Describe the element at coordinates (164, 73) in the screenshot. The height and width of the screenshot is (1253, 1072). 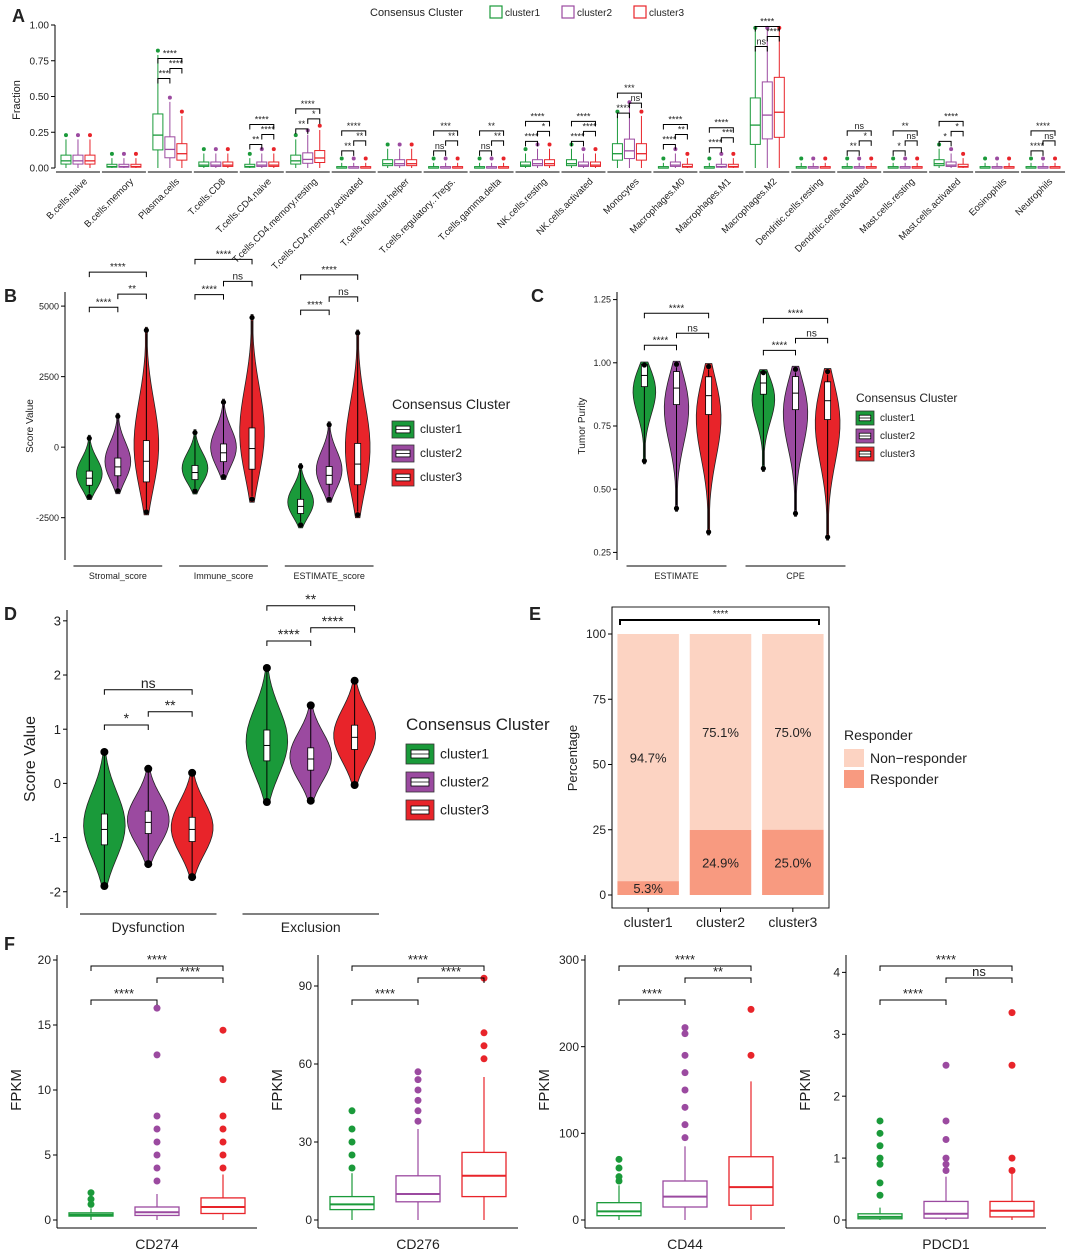
I see `a-sig-bracket-label: ***` at that location.